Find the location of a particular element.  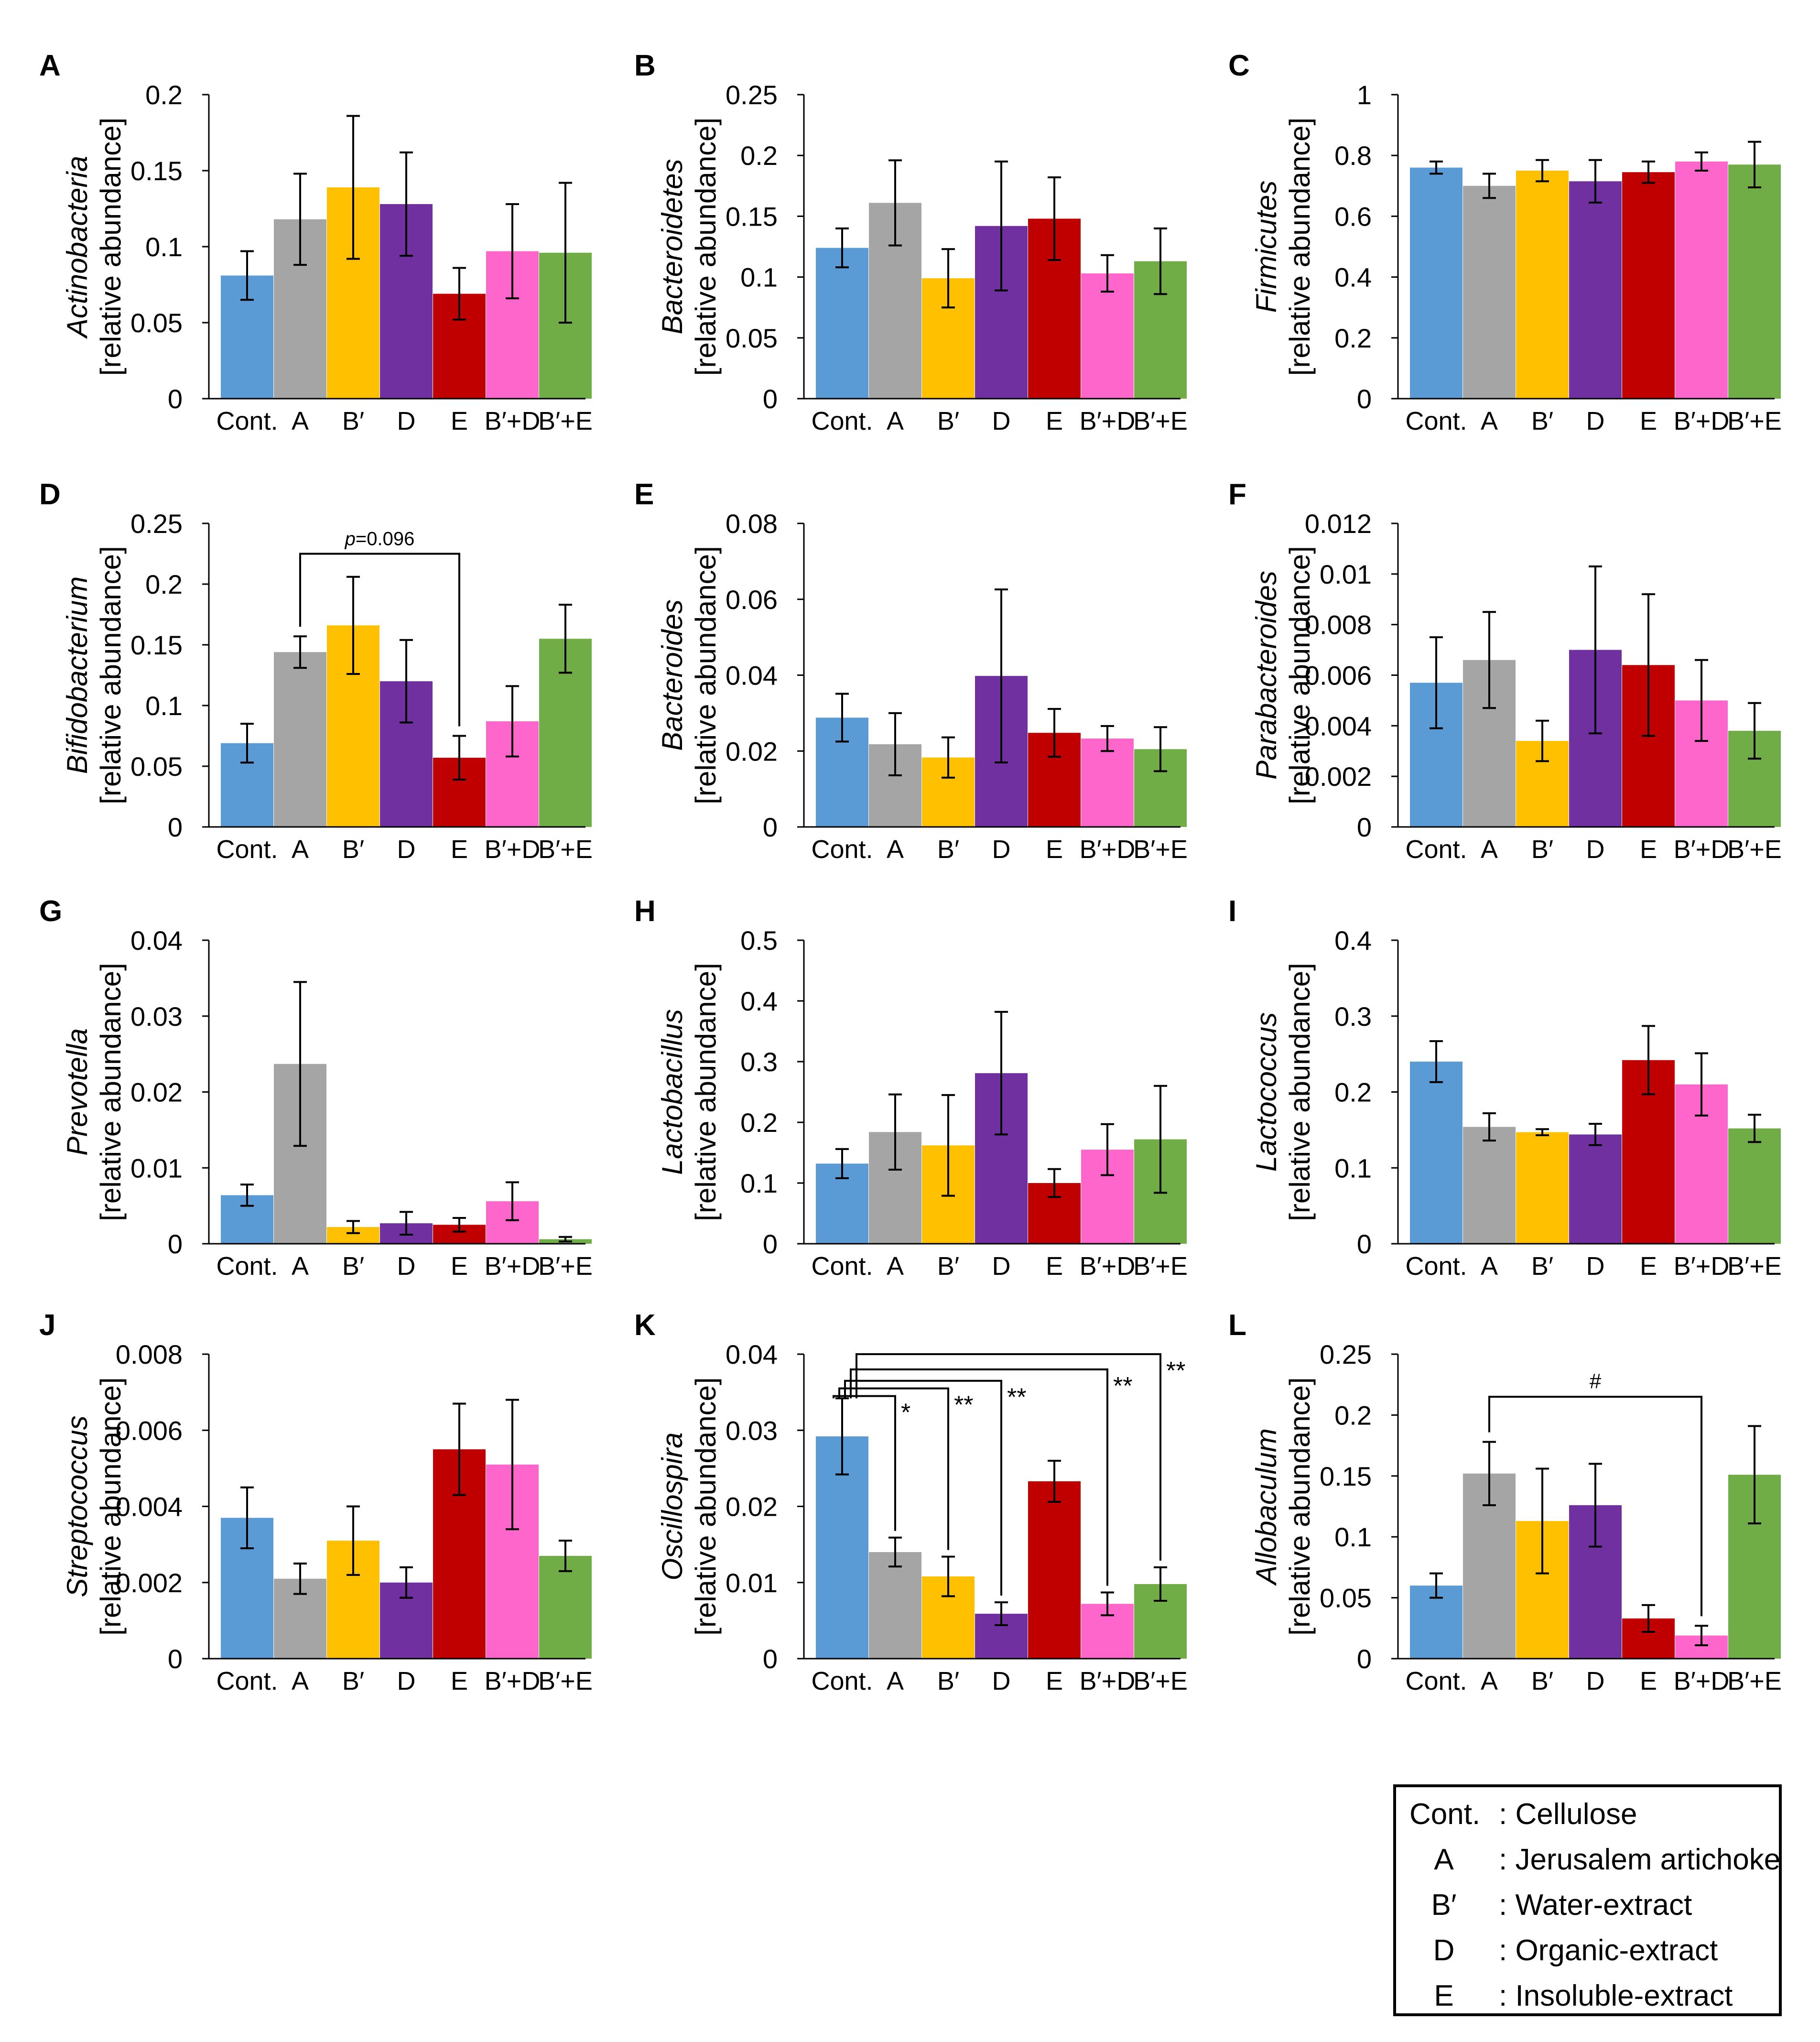

legend-desc: : Jerusalem artichoke is located at coordinates (1640, 1859).